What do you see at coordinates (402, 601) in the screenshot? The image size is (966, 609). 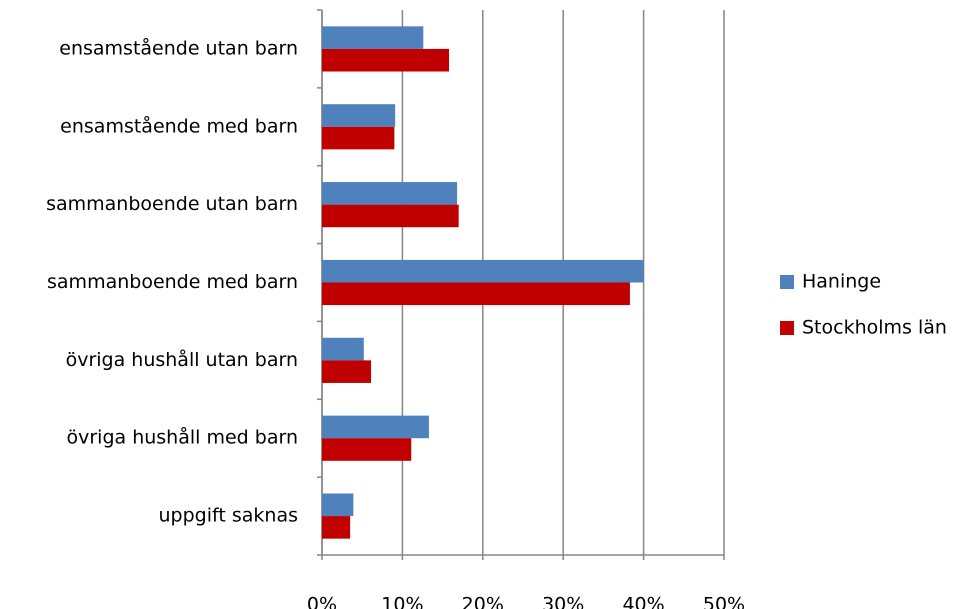 I see `x-tick-label: 10%` at bounding box center [402, 601].